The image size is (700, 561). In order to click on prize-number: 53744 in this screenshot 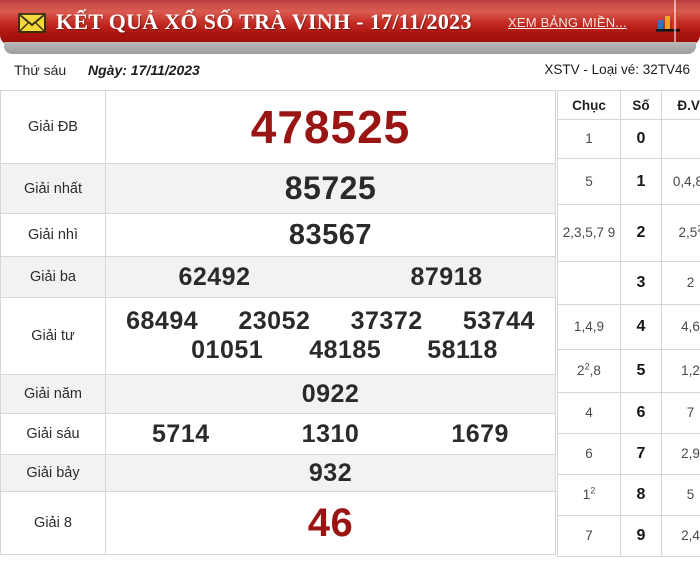, I will do `click(498, 321)`.